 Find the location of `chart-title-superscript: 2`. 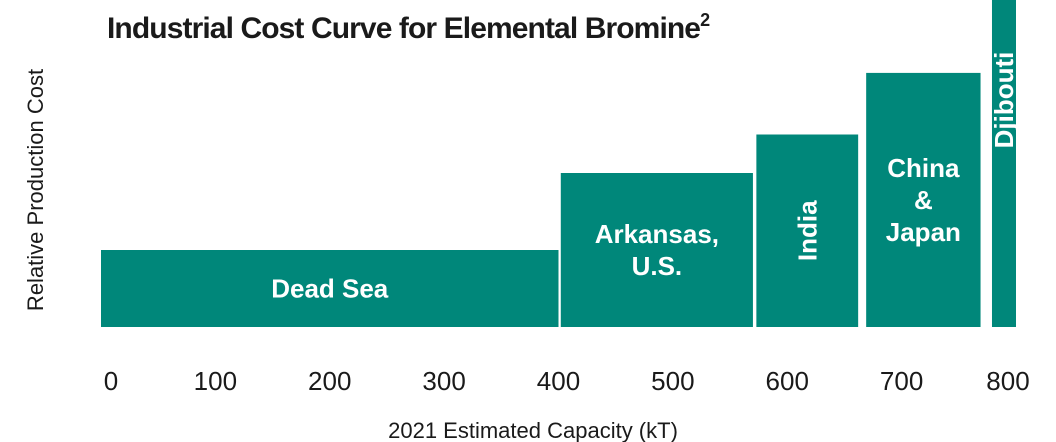

chart-title-superscript: 2 is located at coordinates (705, 20).